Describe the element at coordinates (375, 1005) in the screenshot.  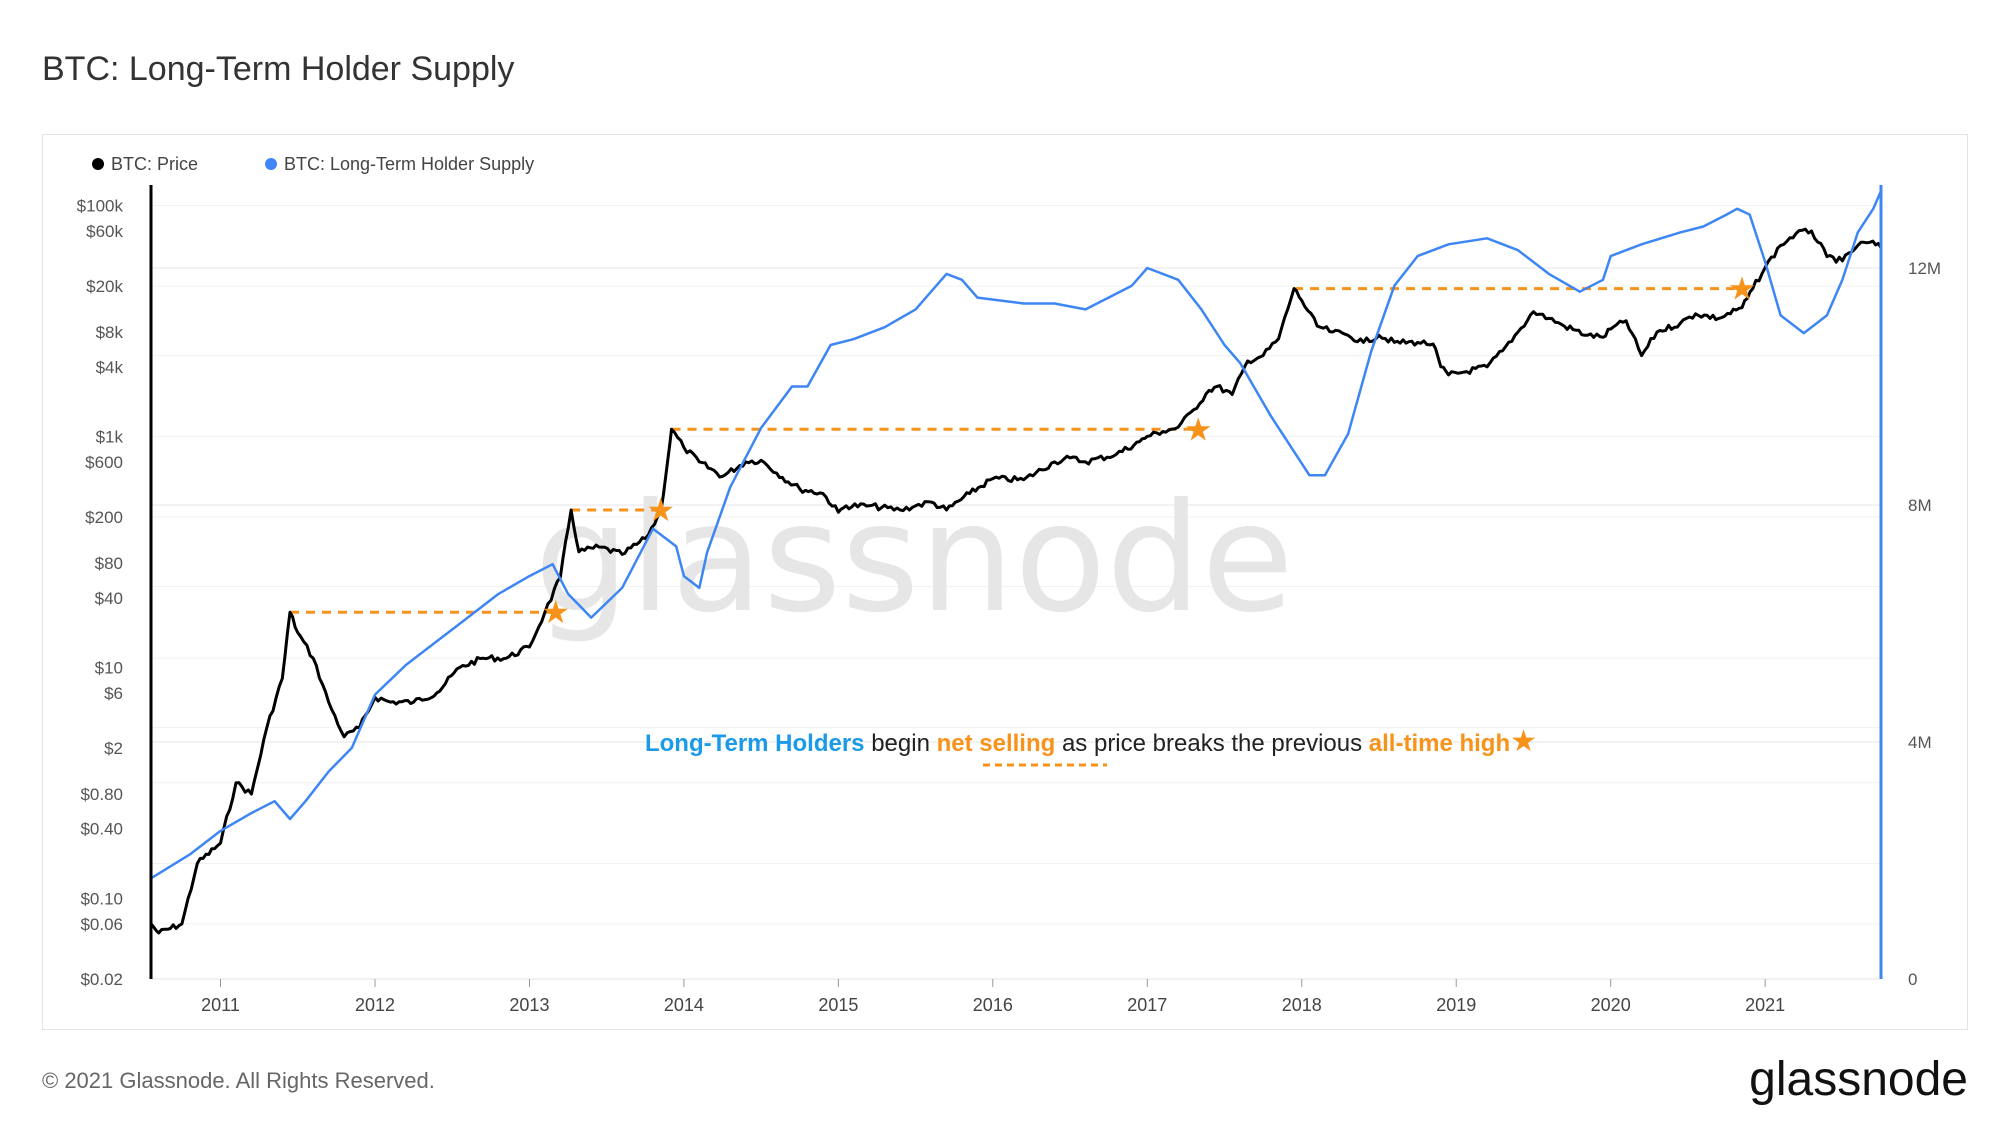
I see `x-tick-label: 2012` at that location.